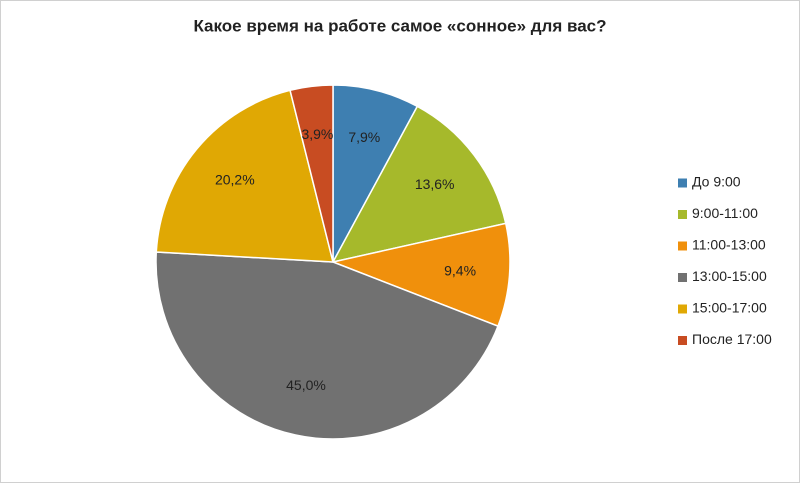 The height and width of the screenshot is (483, 800). I want to click on legend-label: 13:00-15:00, so click(729, 276).